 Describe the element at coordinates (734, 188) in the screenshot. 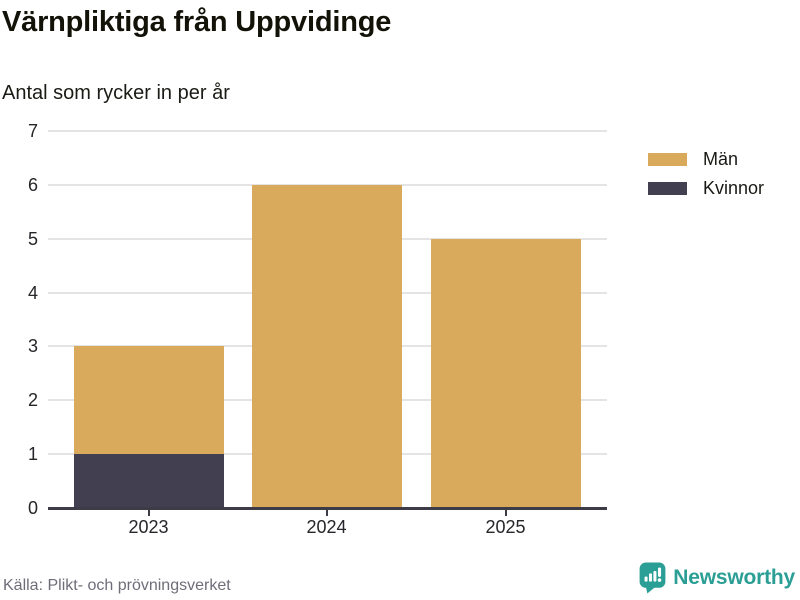

I see `legend-label: Kvinnor` at that location.